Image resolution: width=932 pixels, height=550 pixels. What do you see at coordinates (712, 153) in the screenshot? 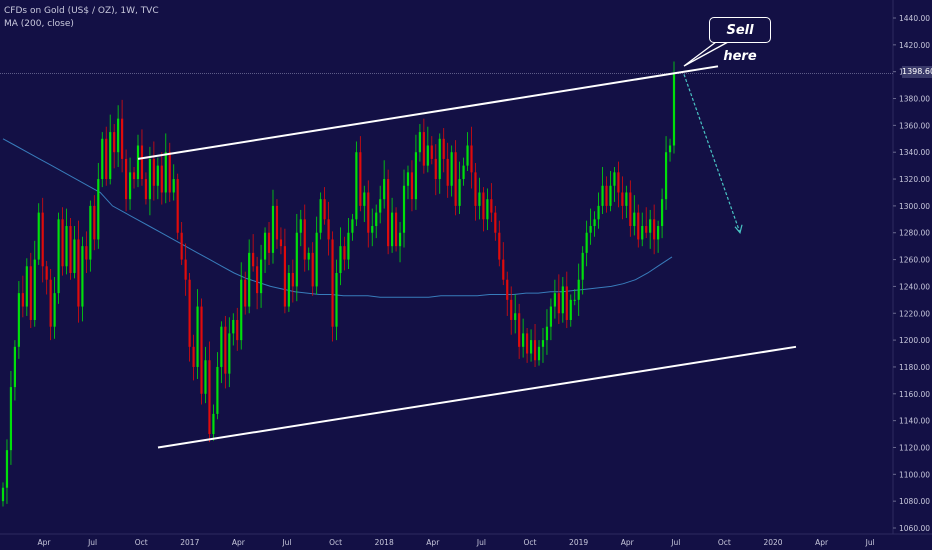
I see `projection-arrow-line` at bounding box center [712, 153].